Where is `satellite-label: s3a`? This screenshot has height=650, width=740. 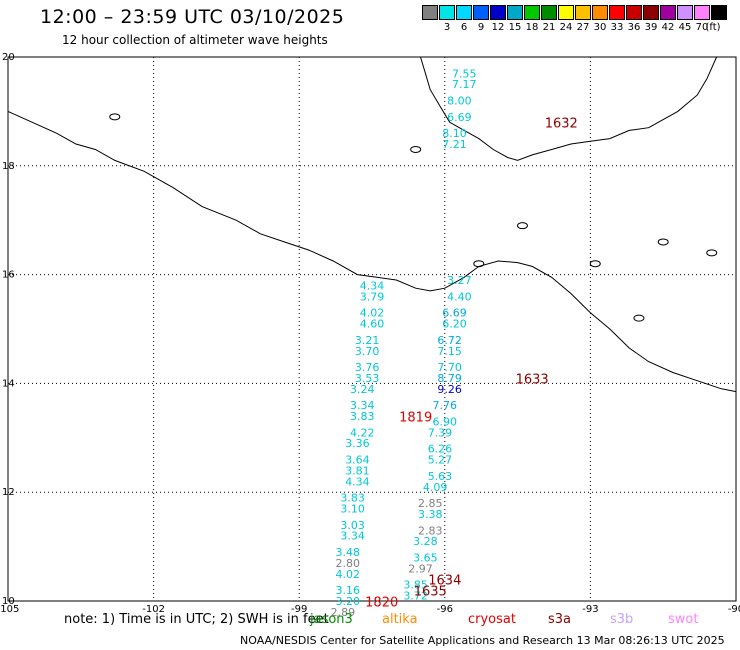 satellite-label: s3a is located at coordinates (560, 619).